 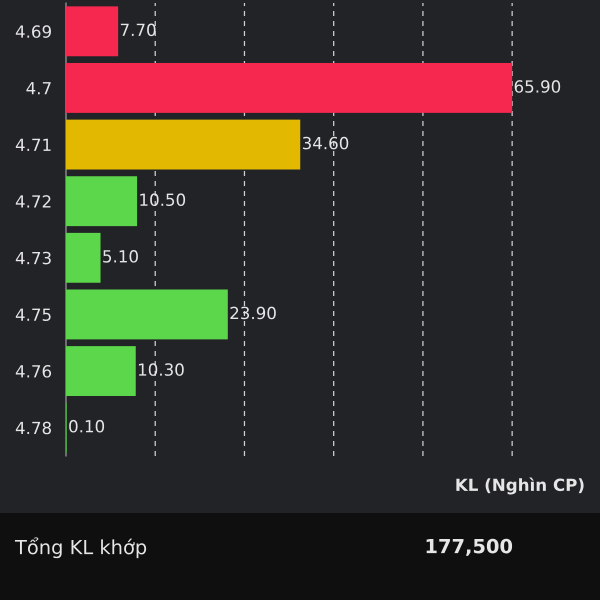 I want to click on data-label: 34.60, so click(x=325, y=143).